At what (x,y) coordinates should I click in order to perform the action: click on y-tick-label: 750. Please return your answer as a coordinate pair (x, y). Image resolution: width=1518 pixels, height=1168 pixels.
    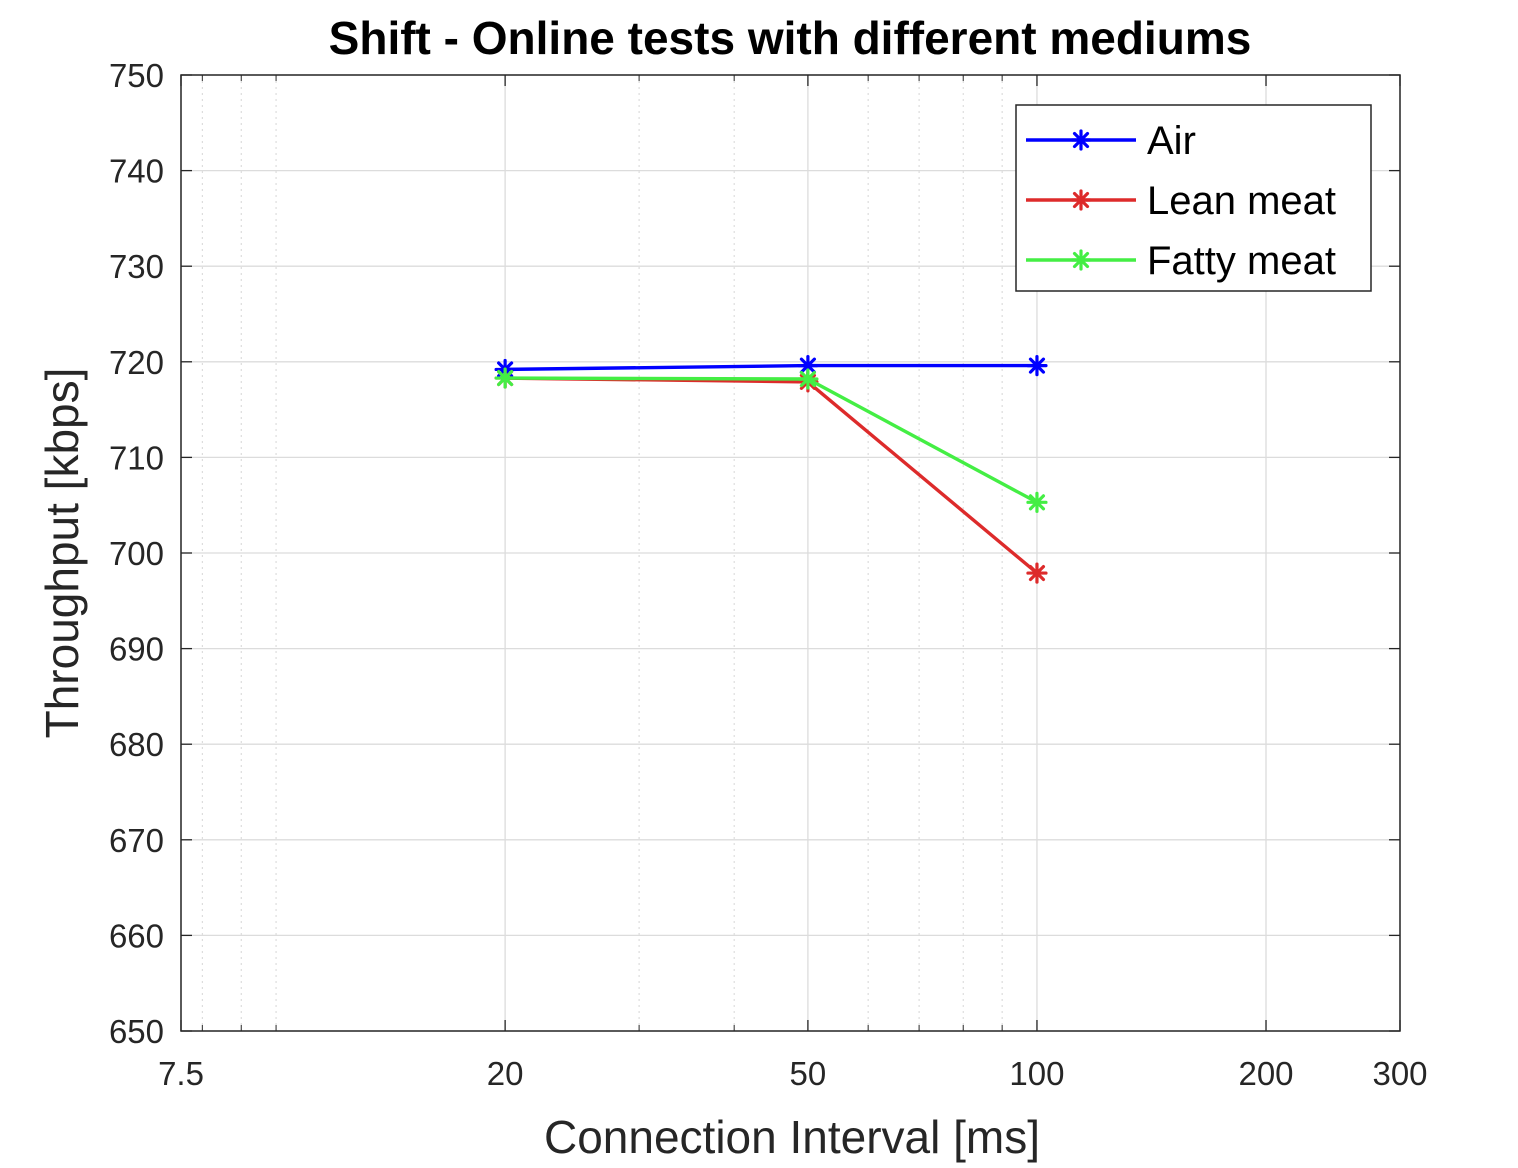
    Looking at the image, I should click on (136, 75).